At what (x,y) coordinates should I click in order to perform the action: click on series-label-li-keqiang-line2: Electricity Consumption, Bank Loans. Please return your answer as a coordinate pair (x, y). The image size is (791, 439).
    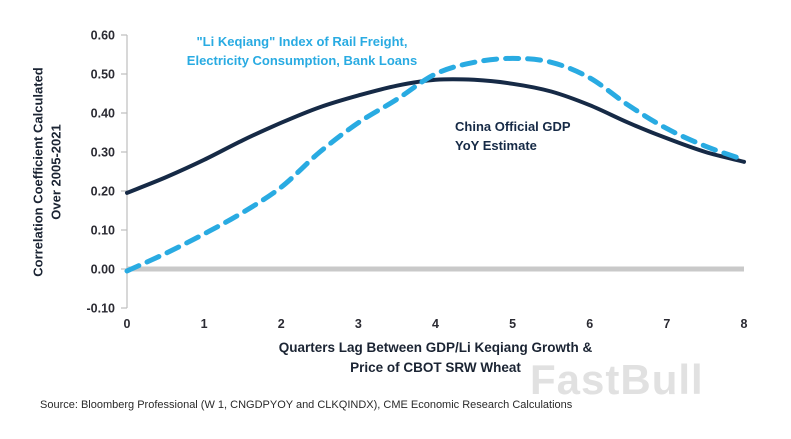
    Looking at the image, I should click on (302, 60).